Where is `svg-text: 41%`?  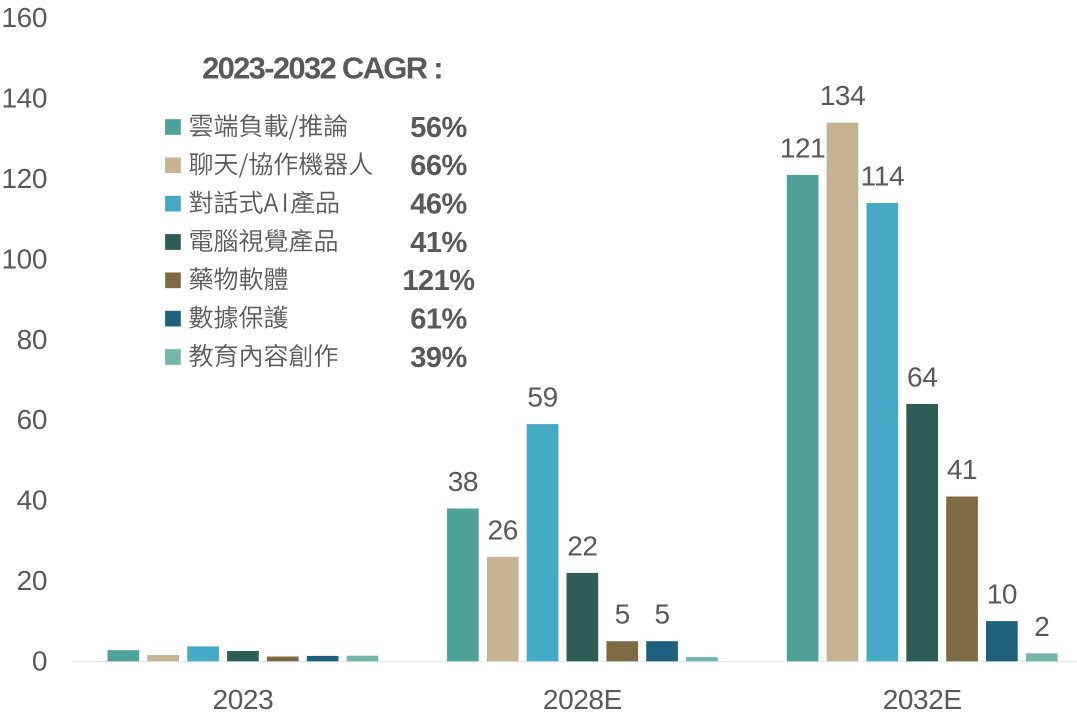 svg-text: 41% is located at coordinates (438, 243).